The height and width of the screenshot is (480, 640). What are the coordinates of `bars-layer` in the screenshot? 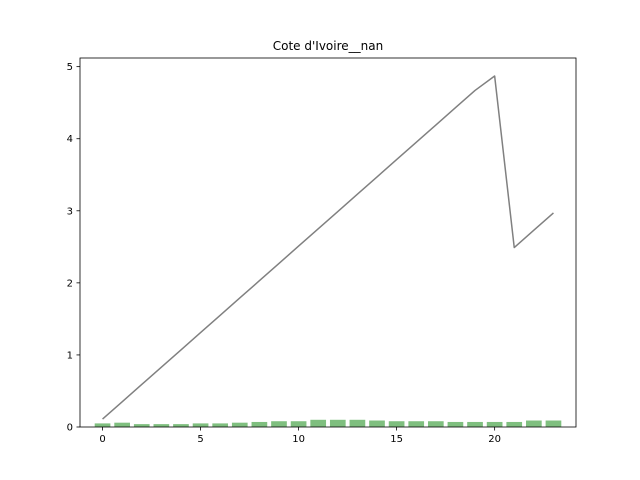 It's located at (328, 423).